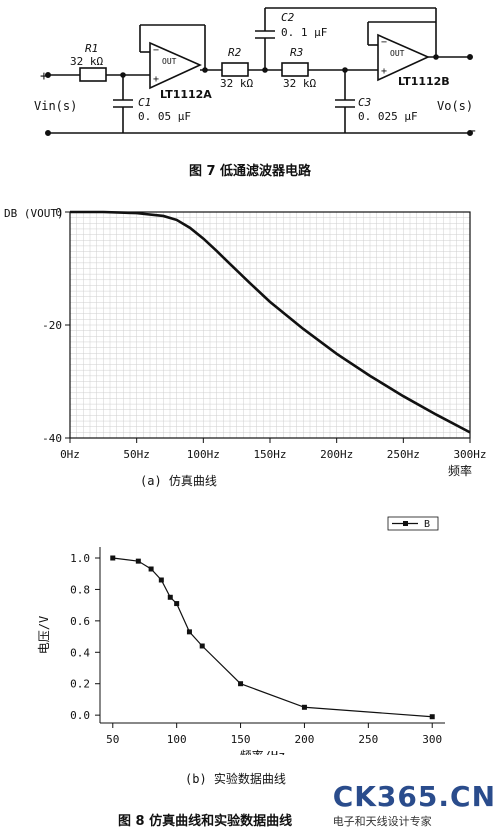 The height and width of the screenshot is (833, 500). What do you see at coordinates (92, 48) in the screenshot?
I see `r1-label: R1` at bounding box center [92, 48].